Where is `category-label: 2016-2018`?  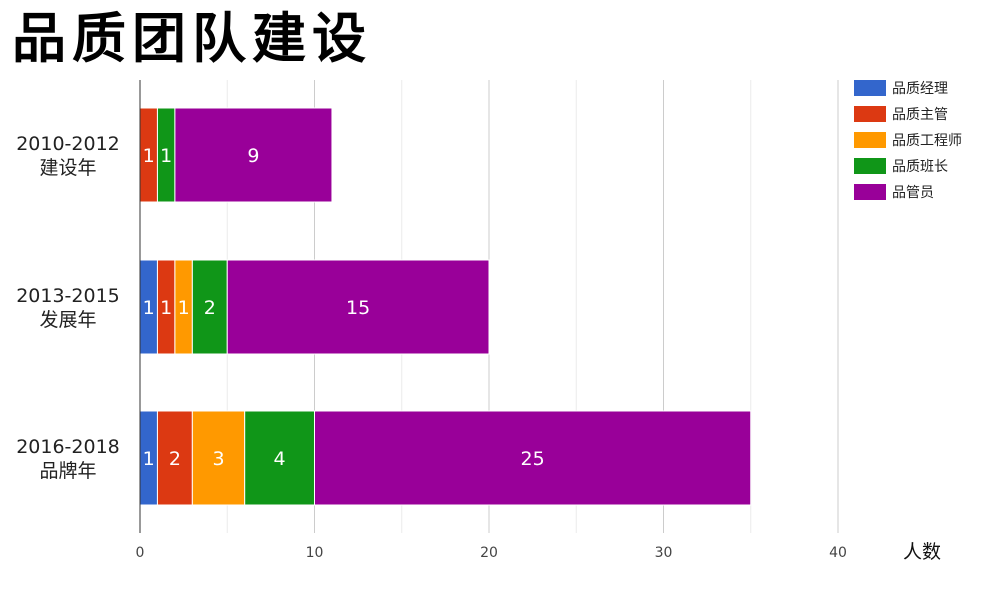
category-label: 2016-2018 is located at coordinates (68, 447).